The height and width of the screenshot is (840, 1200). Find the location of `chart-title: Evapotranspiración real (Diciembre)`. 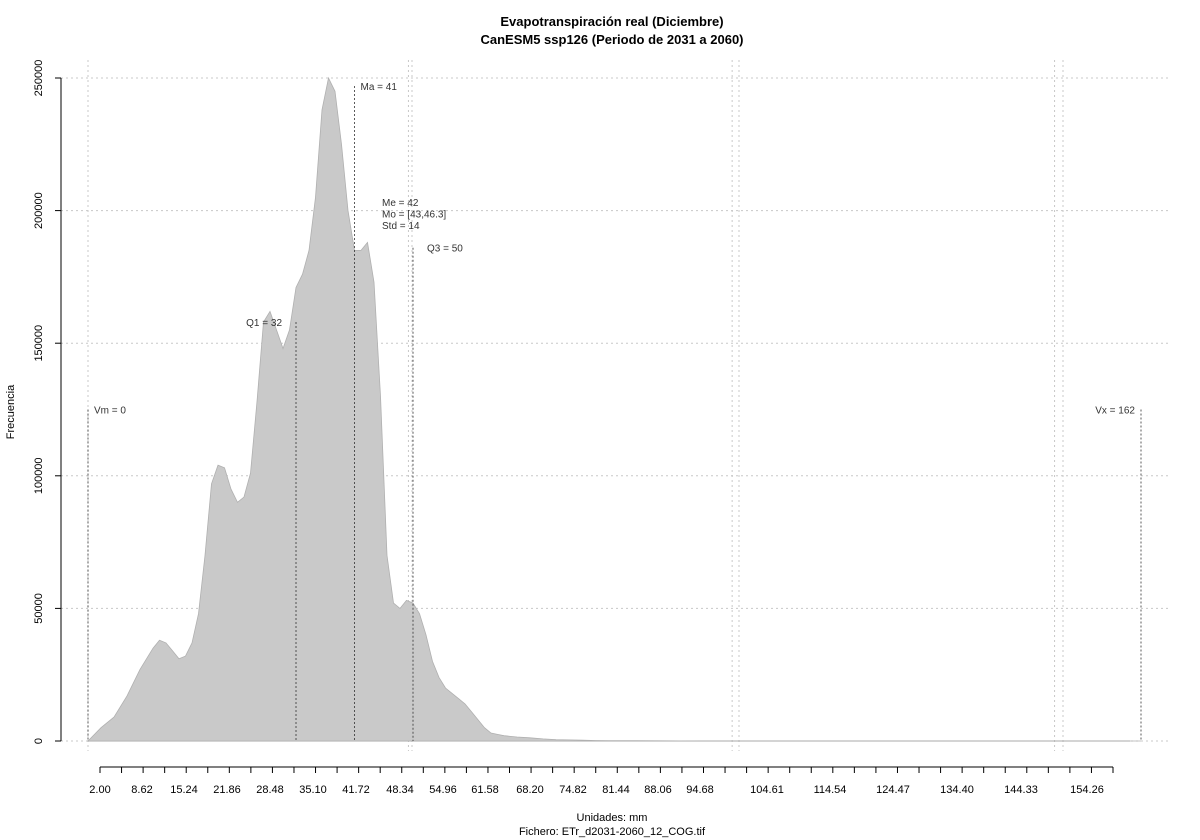

chart-title: Evapotranspiración real (Diciembre) is located at coordinates (611, 21).